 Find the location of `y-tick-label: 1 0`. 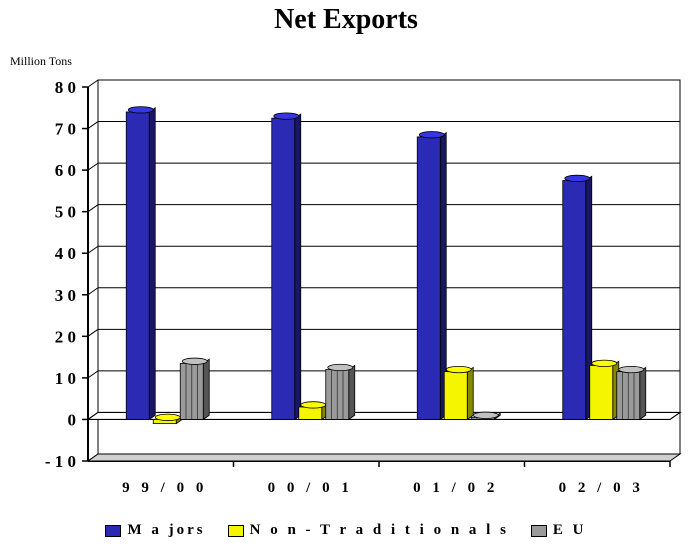

y-tick-label: 1 0 is located at coordinates (65, 378).